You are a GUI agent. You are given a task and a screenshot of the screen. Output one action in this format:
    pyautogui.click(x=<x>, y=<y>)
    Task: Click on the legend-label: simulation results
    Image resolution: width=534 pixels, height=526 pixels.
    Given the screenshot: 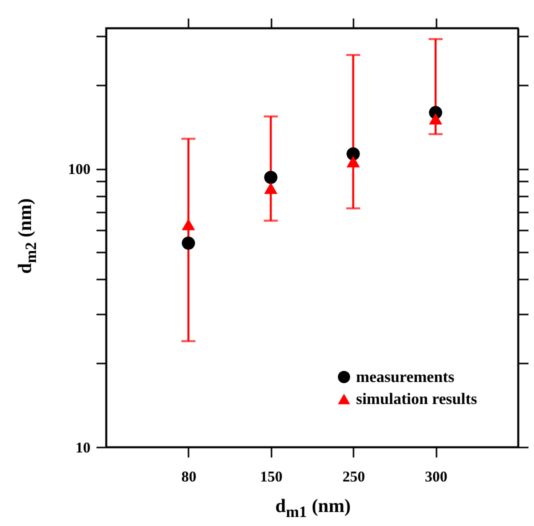 What is the action you would take?
    pyautogui.click(x=417, y=399)
    